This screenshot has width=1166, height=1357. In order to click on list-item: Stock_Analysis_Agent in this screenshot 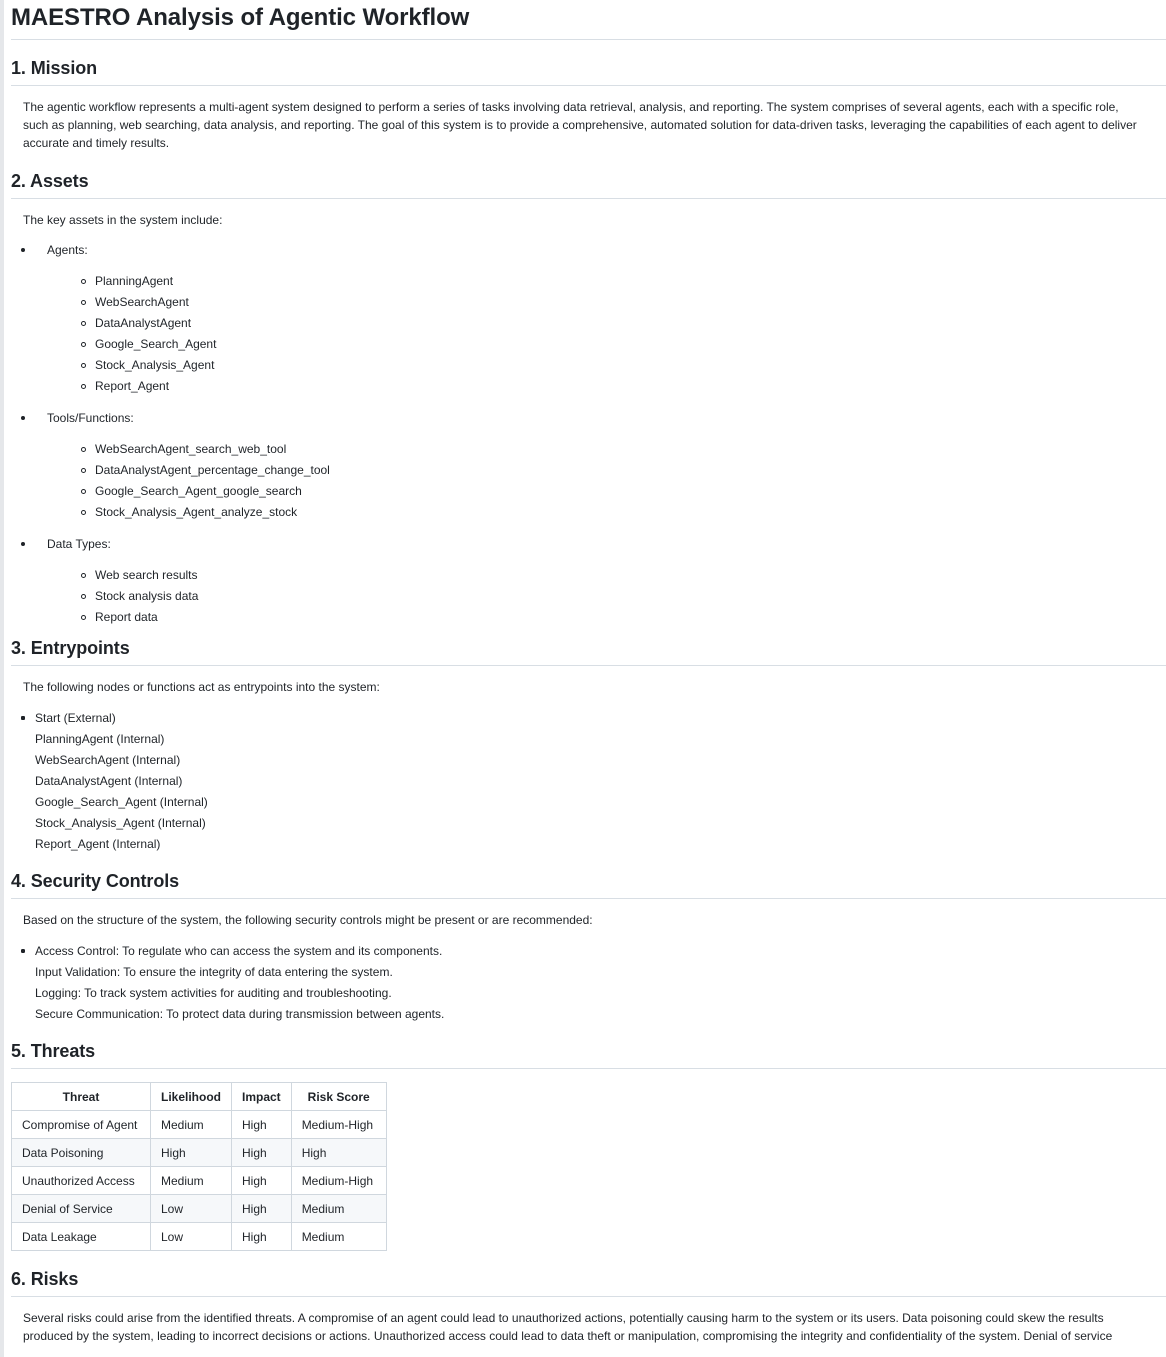, I will do `click(606, 365)`.